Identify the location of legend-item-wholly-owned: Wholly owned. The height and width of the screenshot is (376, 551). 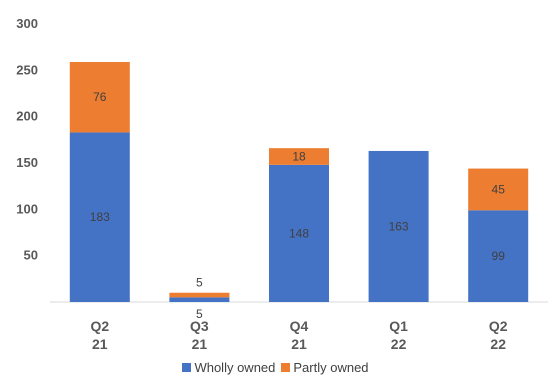
(228, 367).